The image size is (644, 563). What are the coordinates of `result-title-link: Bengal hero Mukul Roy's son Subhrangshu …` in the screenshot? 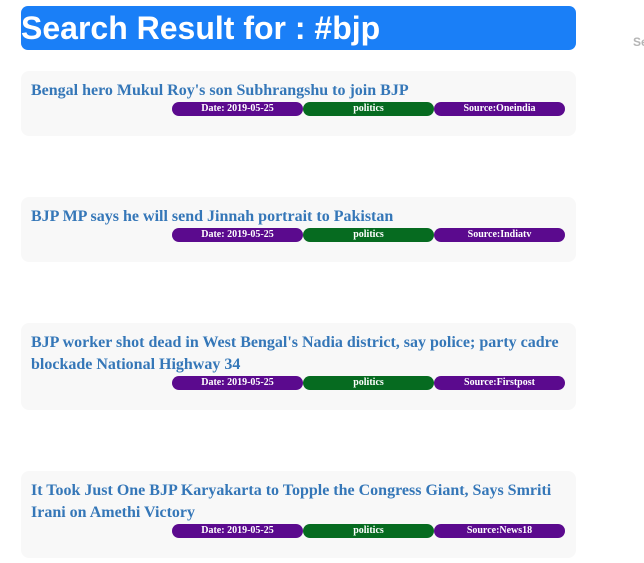 It's located at (220, 90).